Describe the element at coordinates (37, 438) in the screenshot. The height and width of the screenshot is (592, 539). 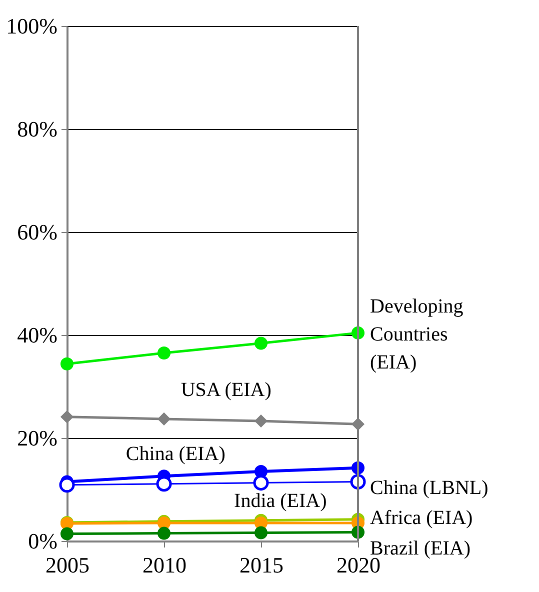
I see `y-tick-label: 20%` at that location.